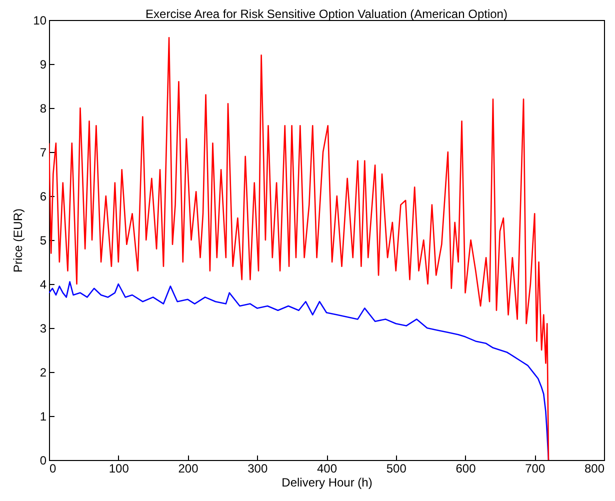 This screenshot has width=615, height=501. Describe the element at coordinates (327, 14) in the screenshot. I see `chart-title: Exercise Area for Risk Sensitive Option Valuation (American Option)` at that location.